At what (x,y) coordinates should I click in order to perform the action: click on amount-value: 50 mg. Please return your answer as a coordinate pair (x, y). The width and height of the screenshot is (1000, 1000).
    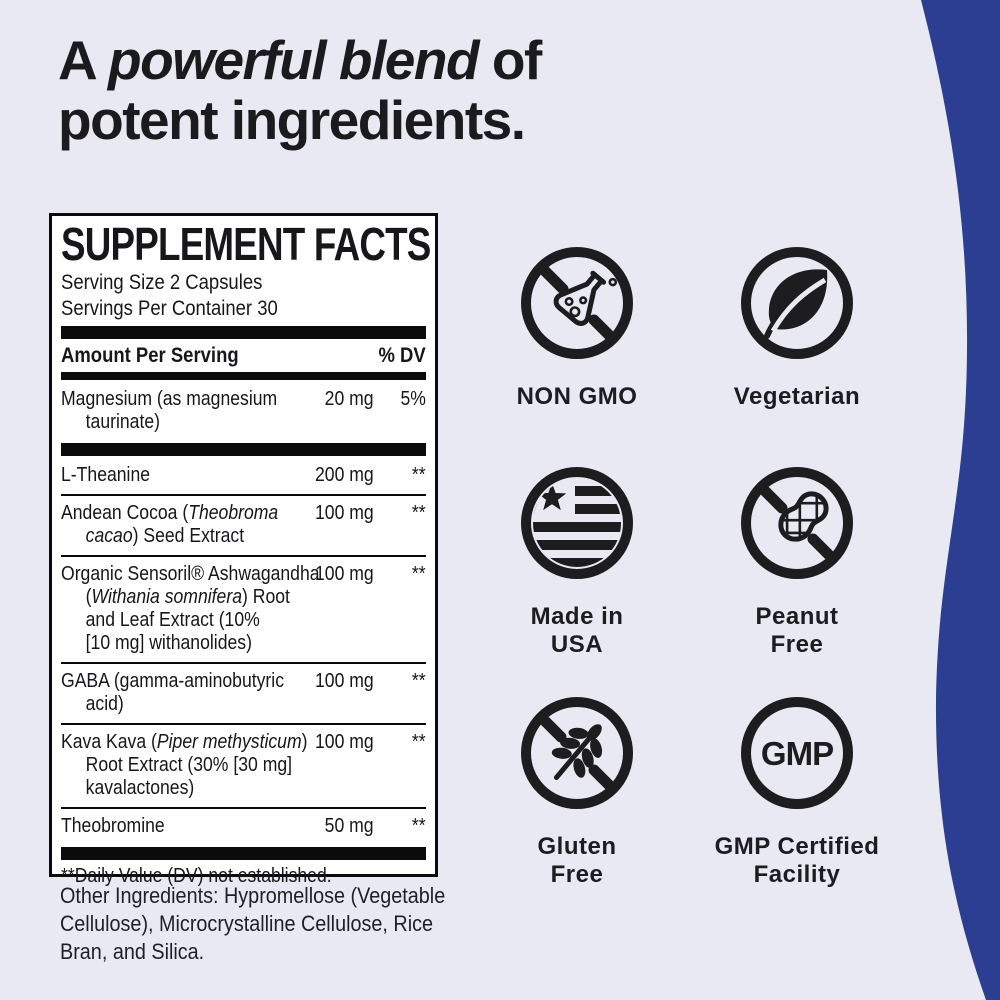
    Looking at the image, I should click on (349, 826).